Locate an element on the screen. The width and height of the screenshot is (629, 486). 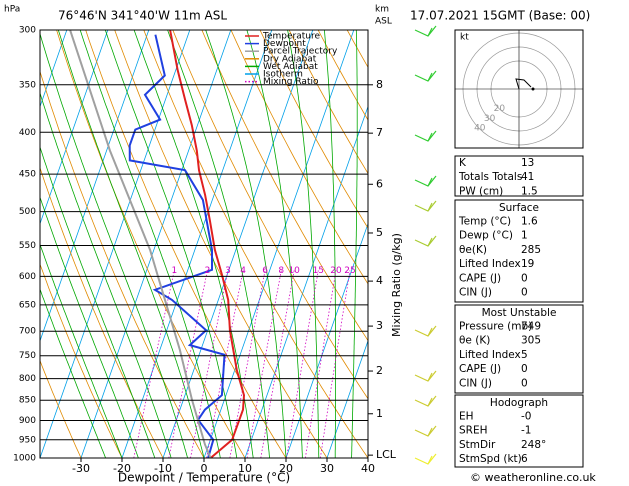
table-value: 1.6 is located at coordinates (529, 222).